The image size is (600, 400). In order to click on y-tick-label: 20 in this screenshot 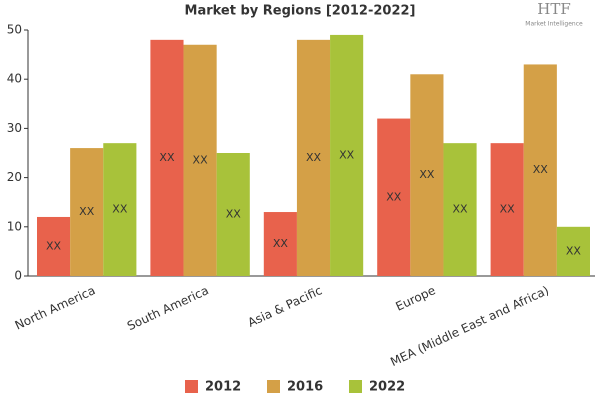, I will do `click(14, 177)`.